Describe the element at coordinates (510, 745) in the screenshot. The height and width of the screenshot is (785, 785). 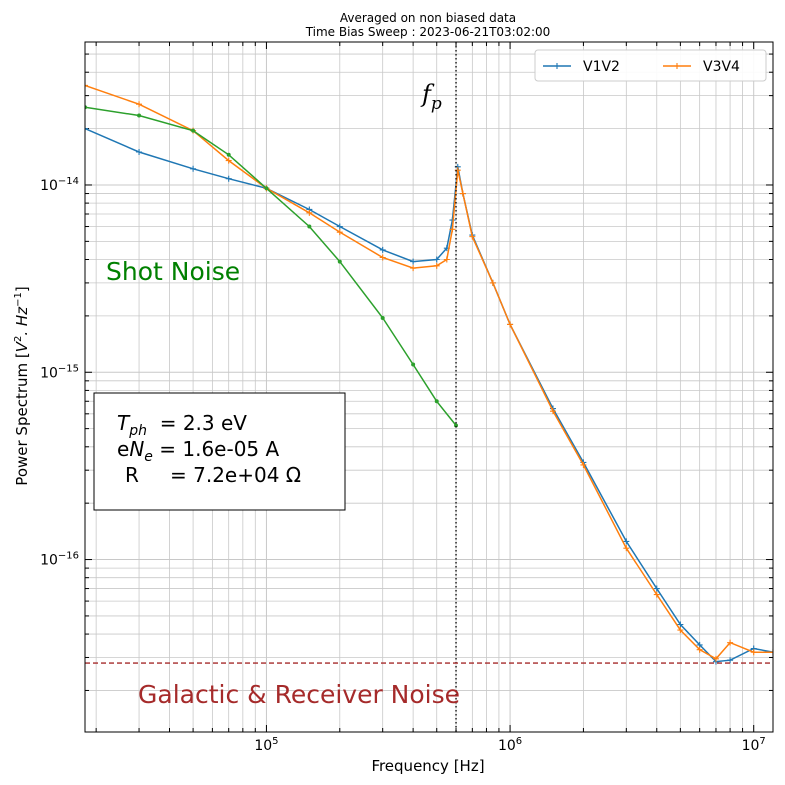
I see `x-tick-label: 106` at that location.